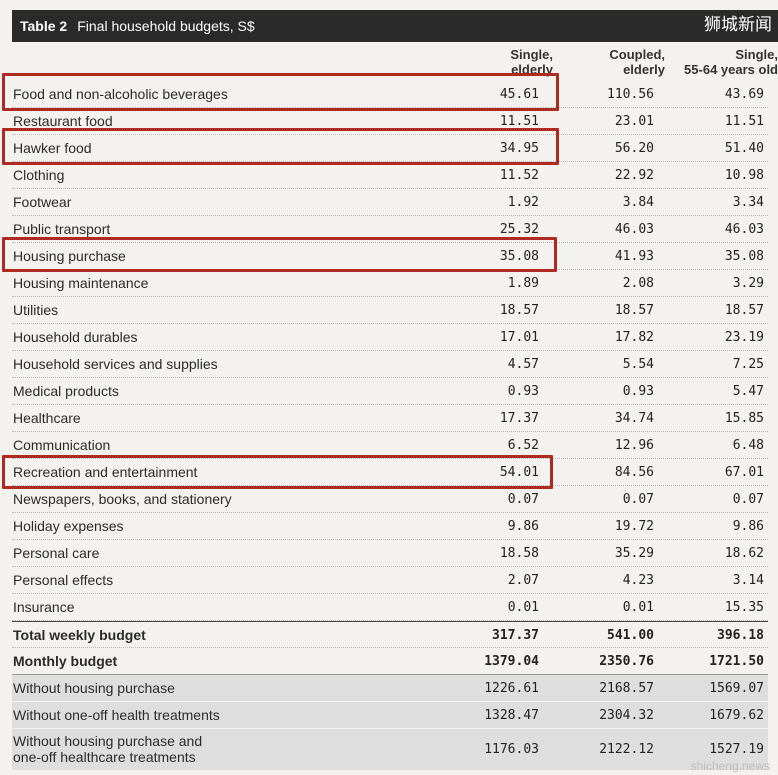 The image size is (778, 775). Describe the element at coordinates (736, 749) in the screenshot. I see `cell-value: 1527.19` at that location.